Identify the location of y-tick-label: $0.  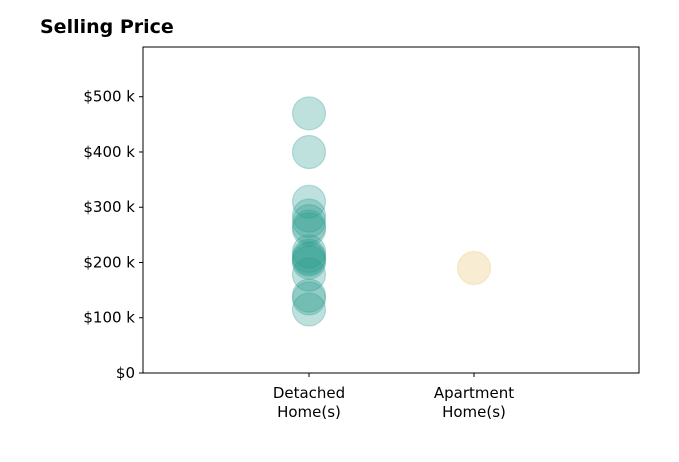
(125, 373).